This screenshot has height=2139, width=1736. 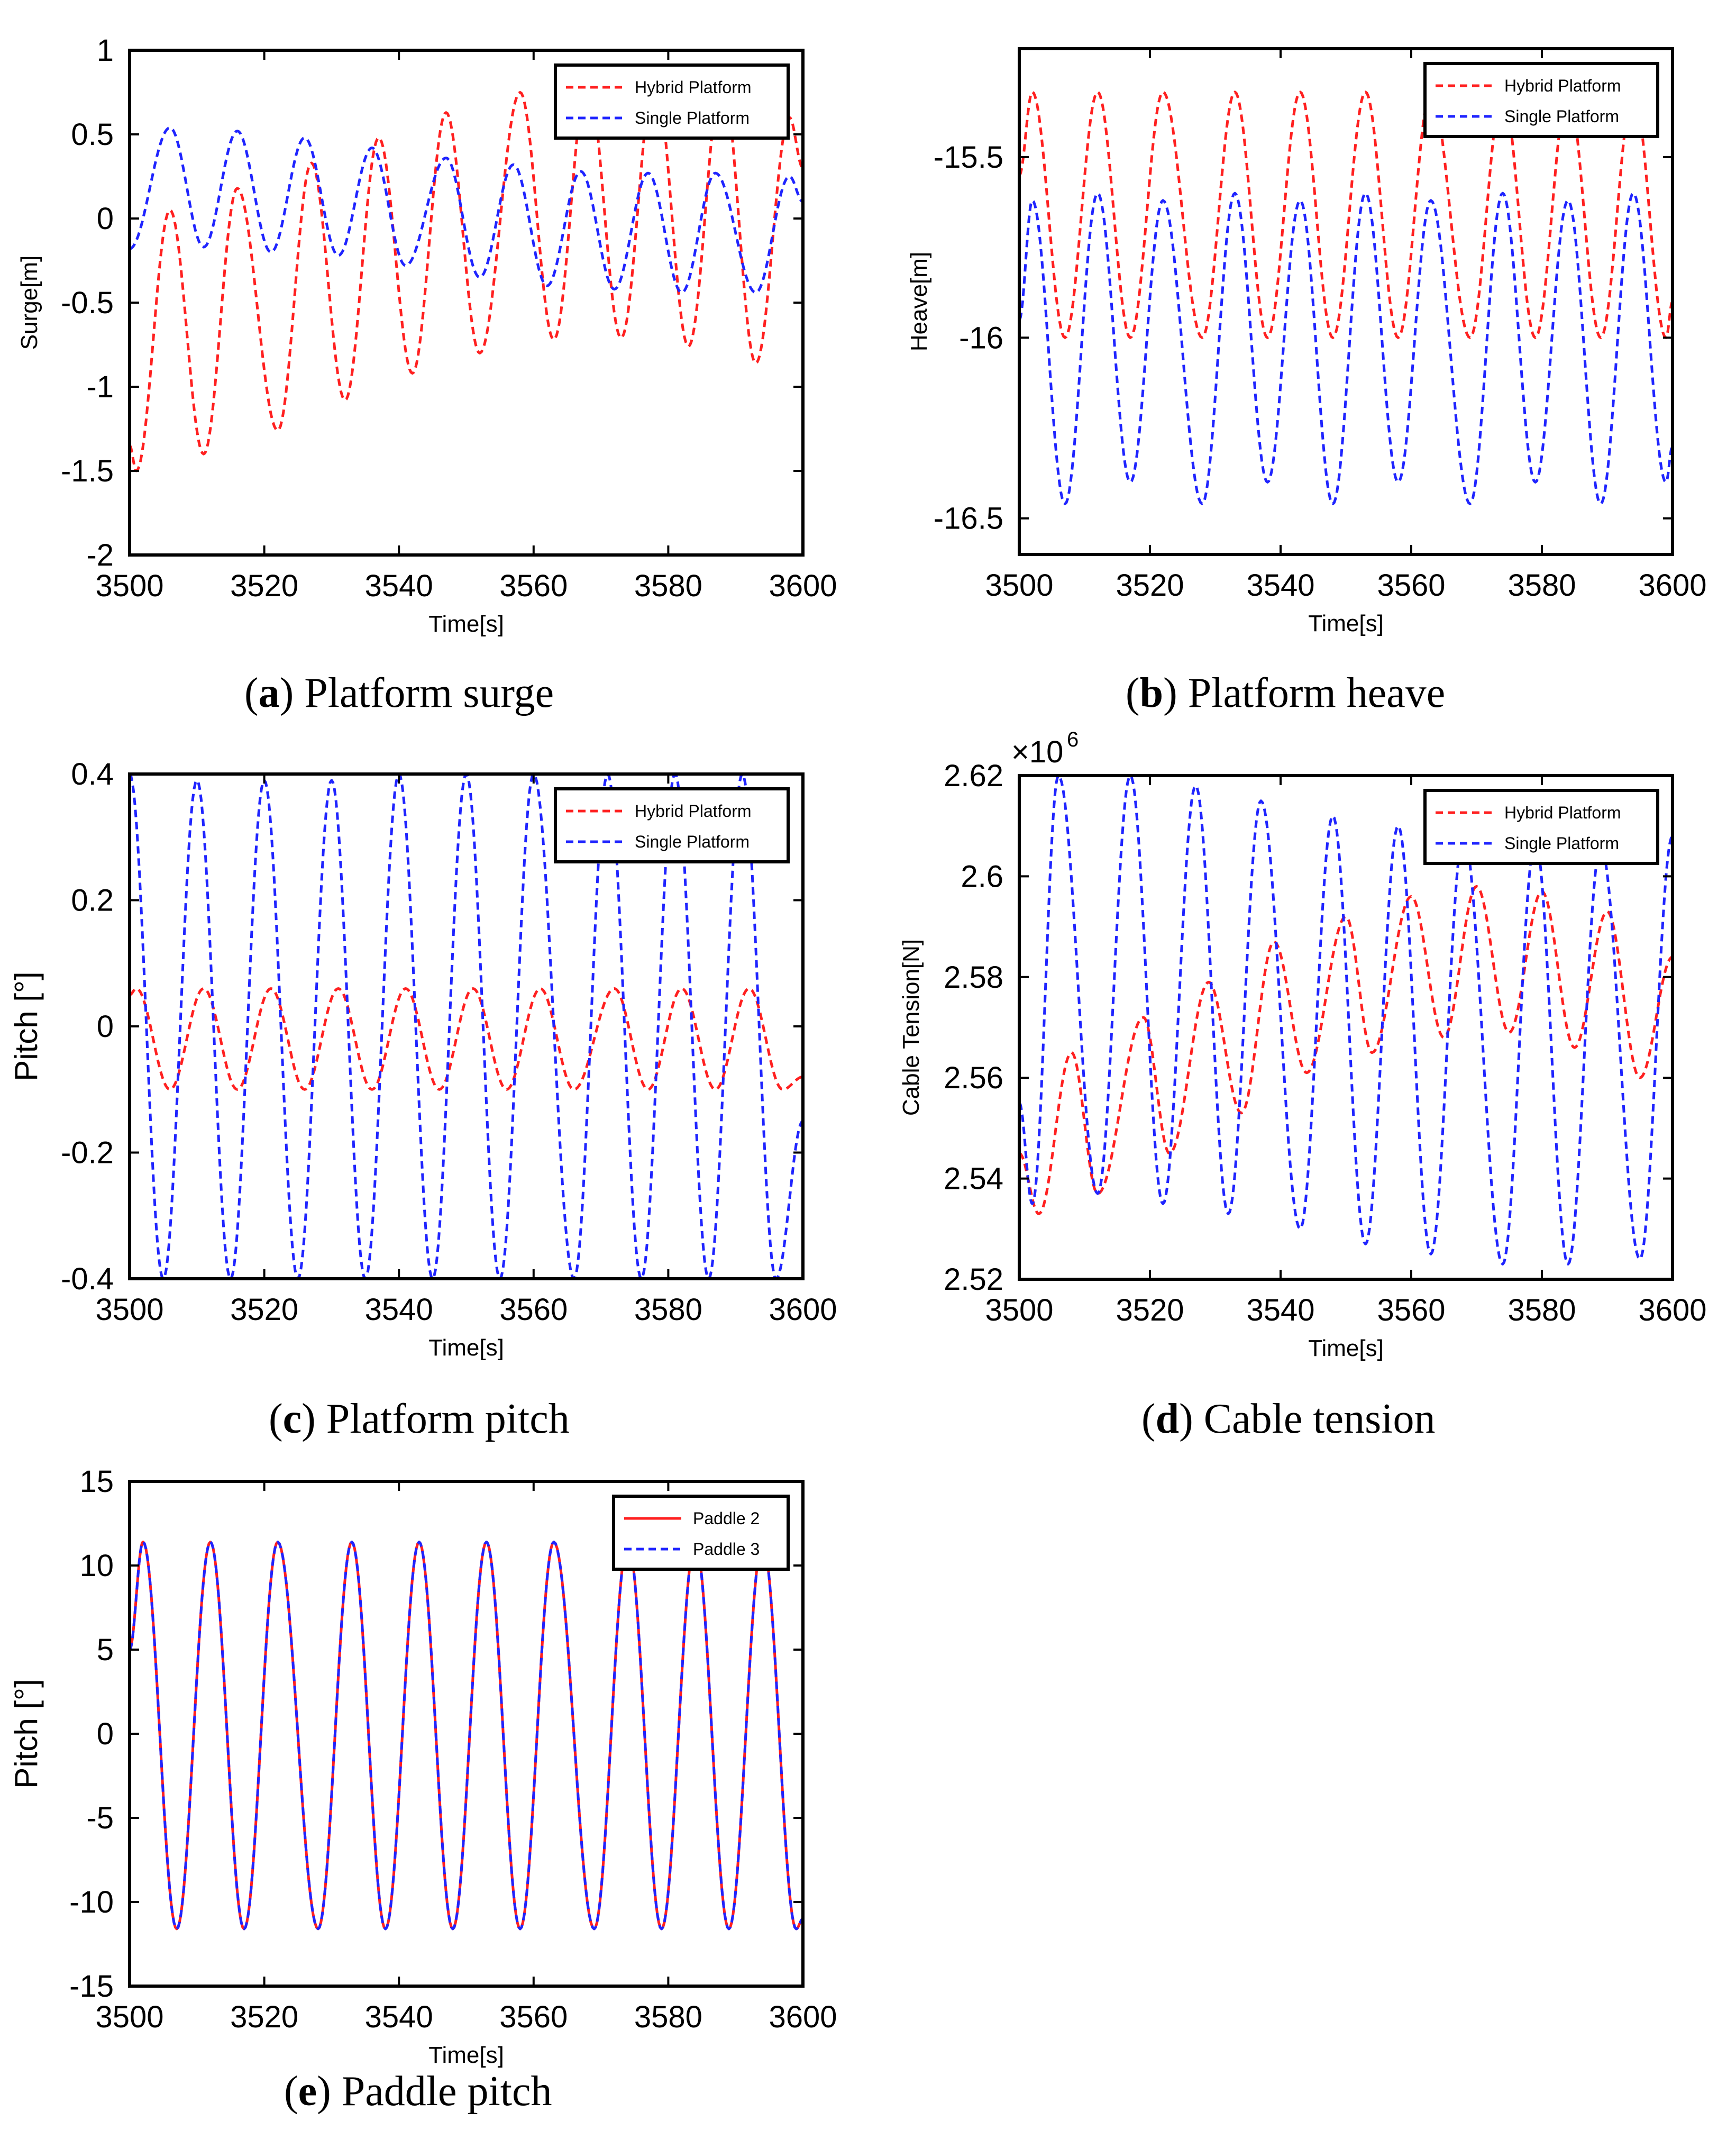 I want to click on y-tick-label: -1, so click(x=100, y=387).